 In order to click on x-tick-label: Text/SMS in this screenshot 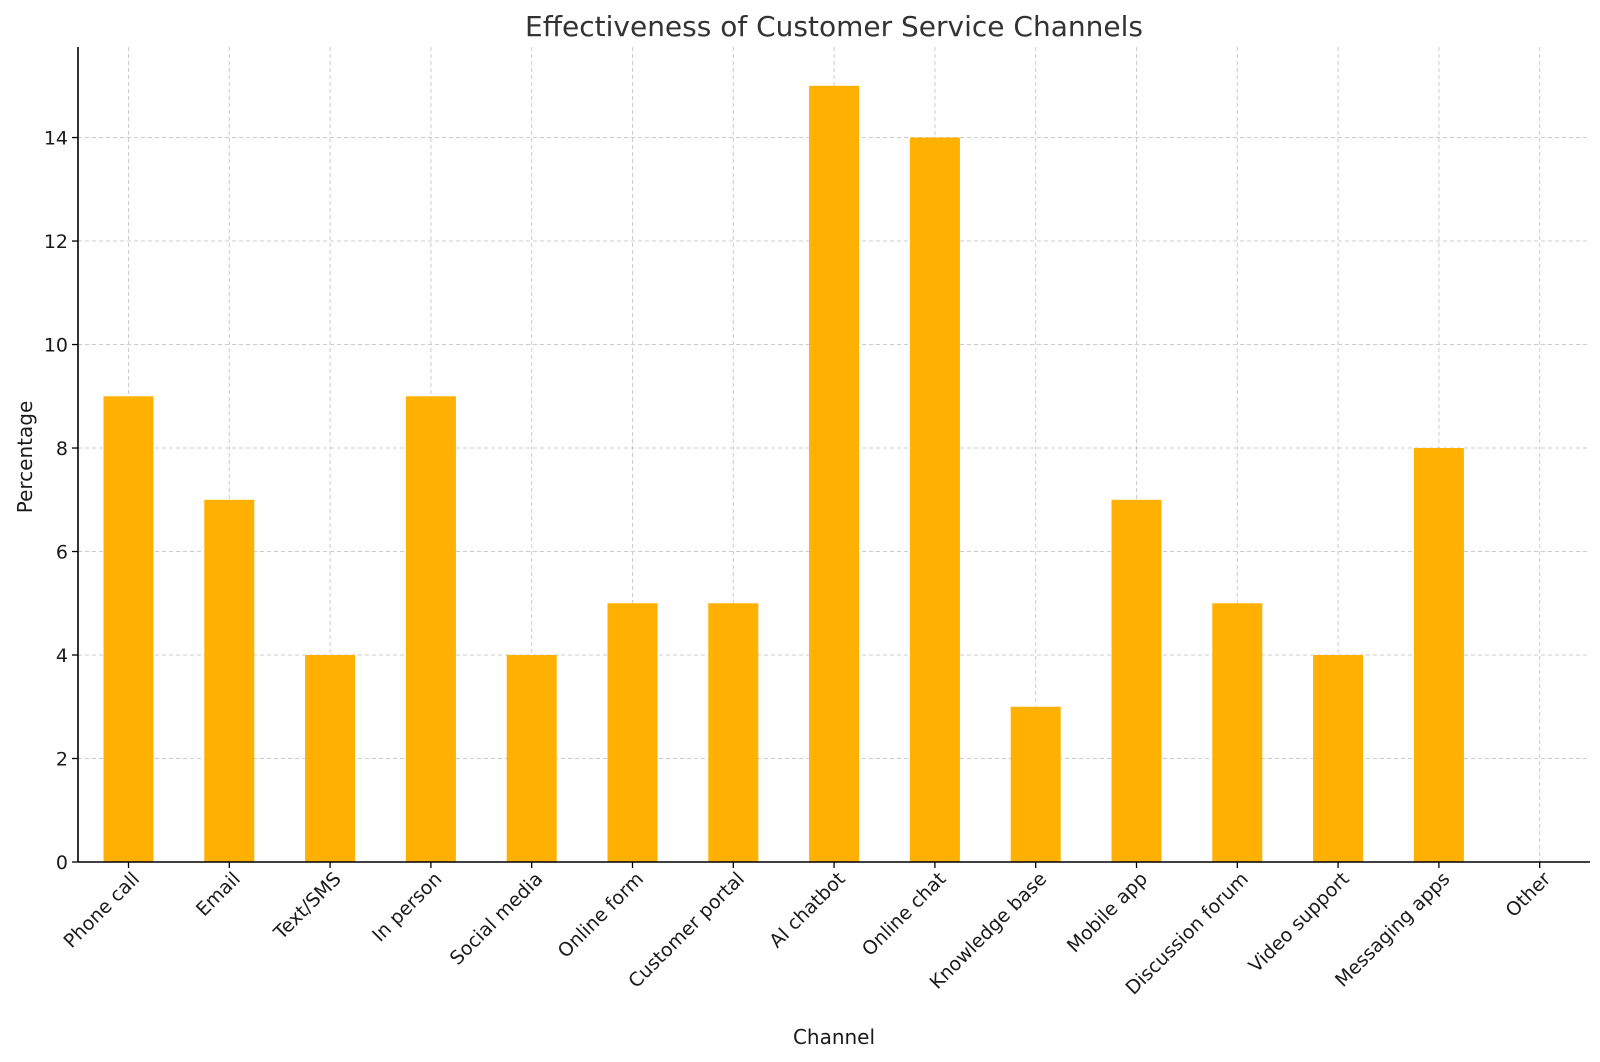, I will do `click(307, 906)`.